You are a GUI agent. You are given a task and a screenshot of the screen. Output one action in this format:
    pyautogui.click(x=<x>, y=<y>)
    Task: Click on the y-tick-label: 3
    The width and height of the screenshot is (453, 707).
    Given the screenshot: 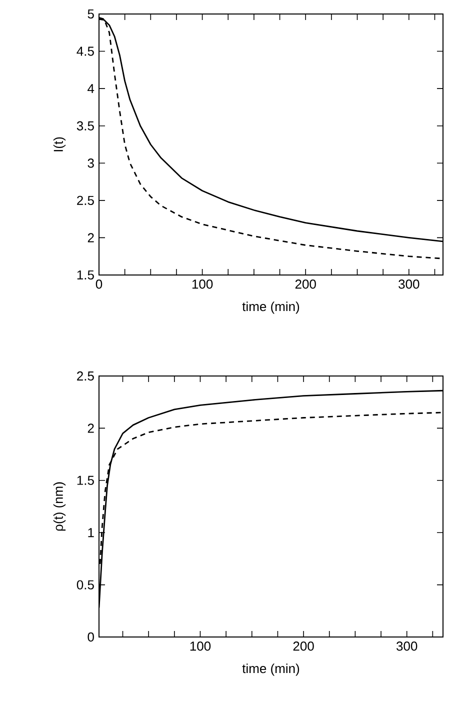 What is the action you would take?
    pyautogui.click(x=91, y=163)
    